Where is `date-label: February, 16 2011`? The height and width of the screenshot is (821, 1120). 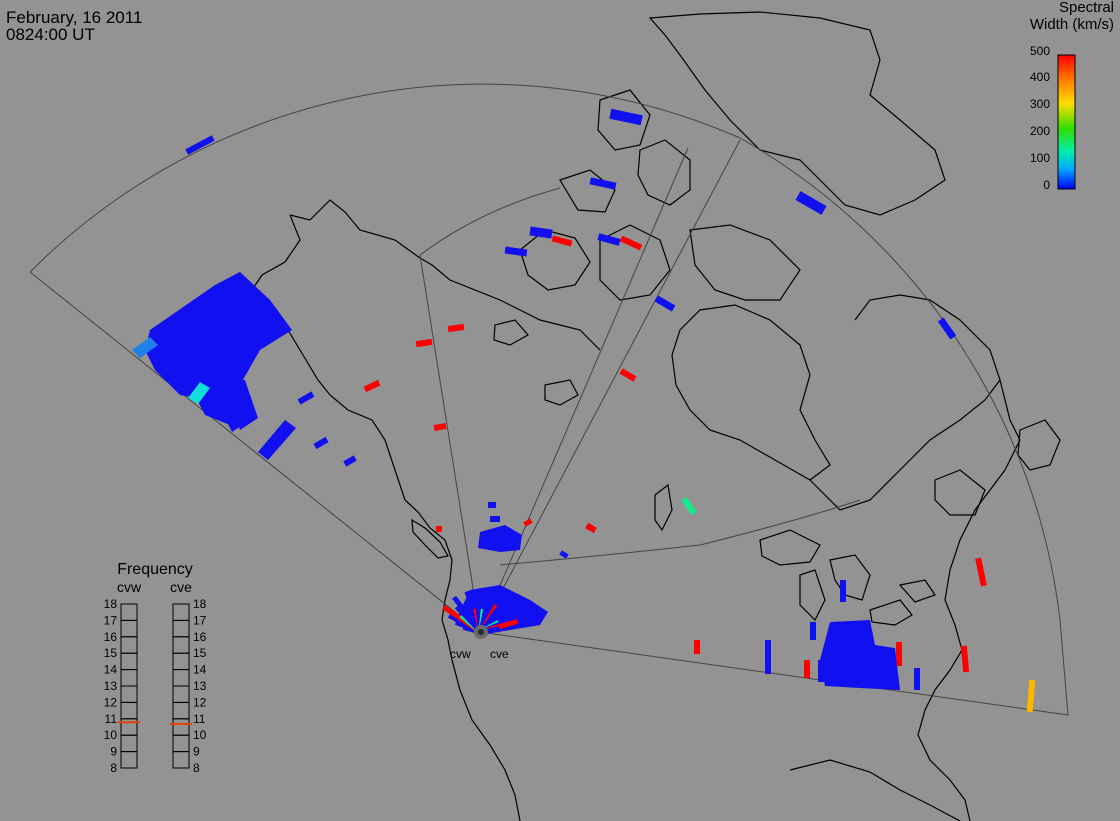
date-label: February, 16 2011 is located at coordinates (74, 17).